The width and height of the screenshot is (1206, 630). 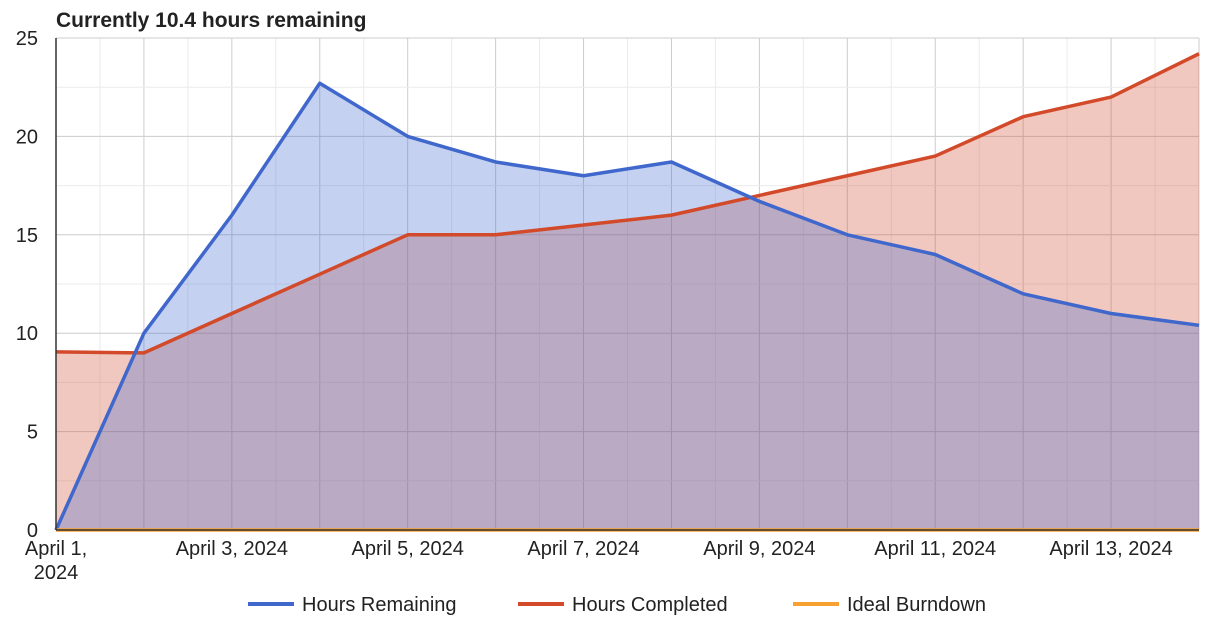 What do you see at coordinates (232, 549) in the screenshot?
I see `x-tick-label: April 3, 2024` at bounding box center [232, 549].